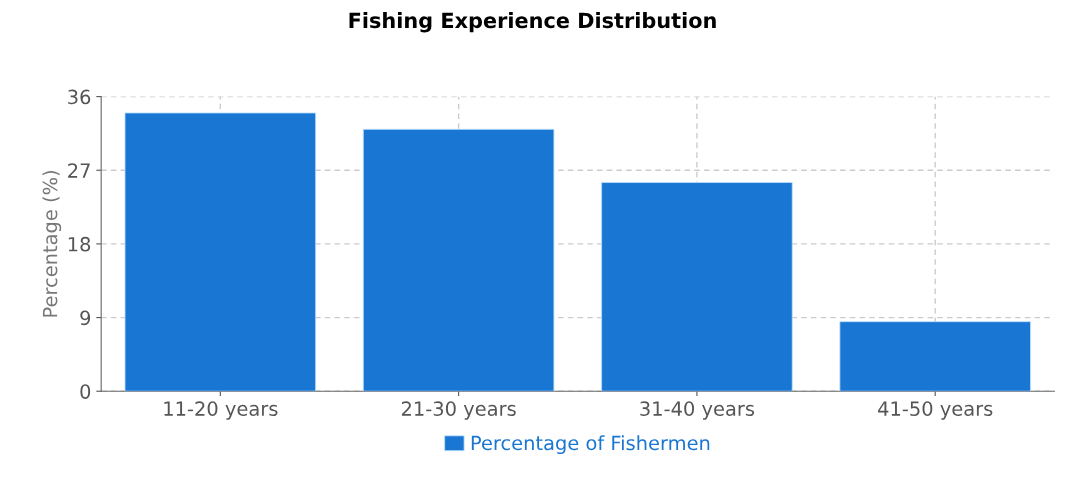  What do you see at coordinates (79, 244) in the screenshot?
I see `y-tick-label: 18` at bounding box center [79, 244].